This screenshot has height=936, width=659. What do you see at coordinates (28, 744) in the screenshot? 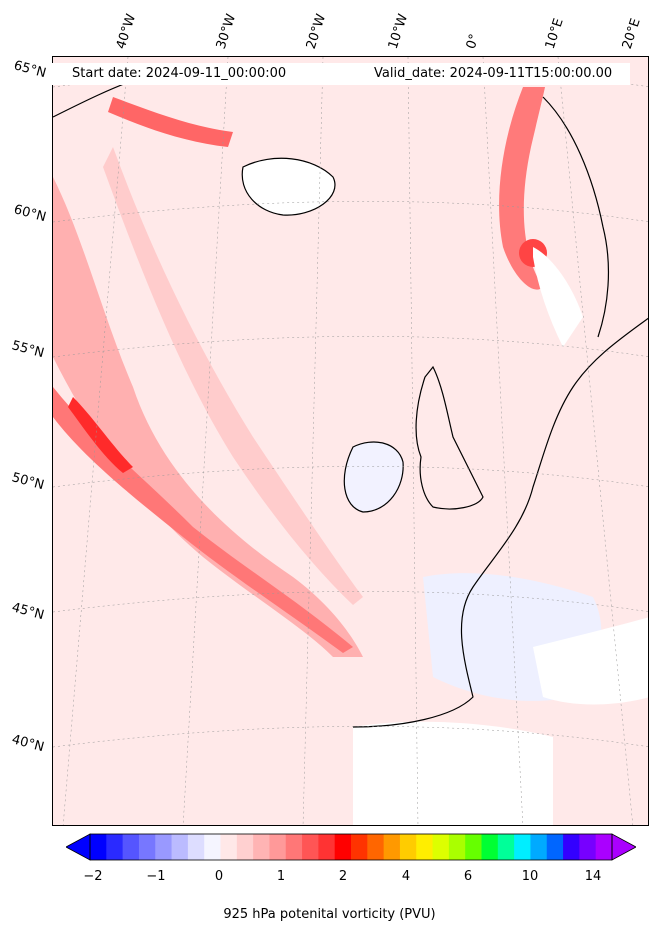
I see `lat-label-40n: 40°N` at bounding box center [28, 744].